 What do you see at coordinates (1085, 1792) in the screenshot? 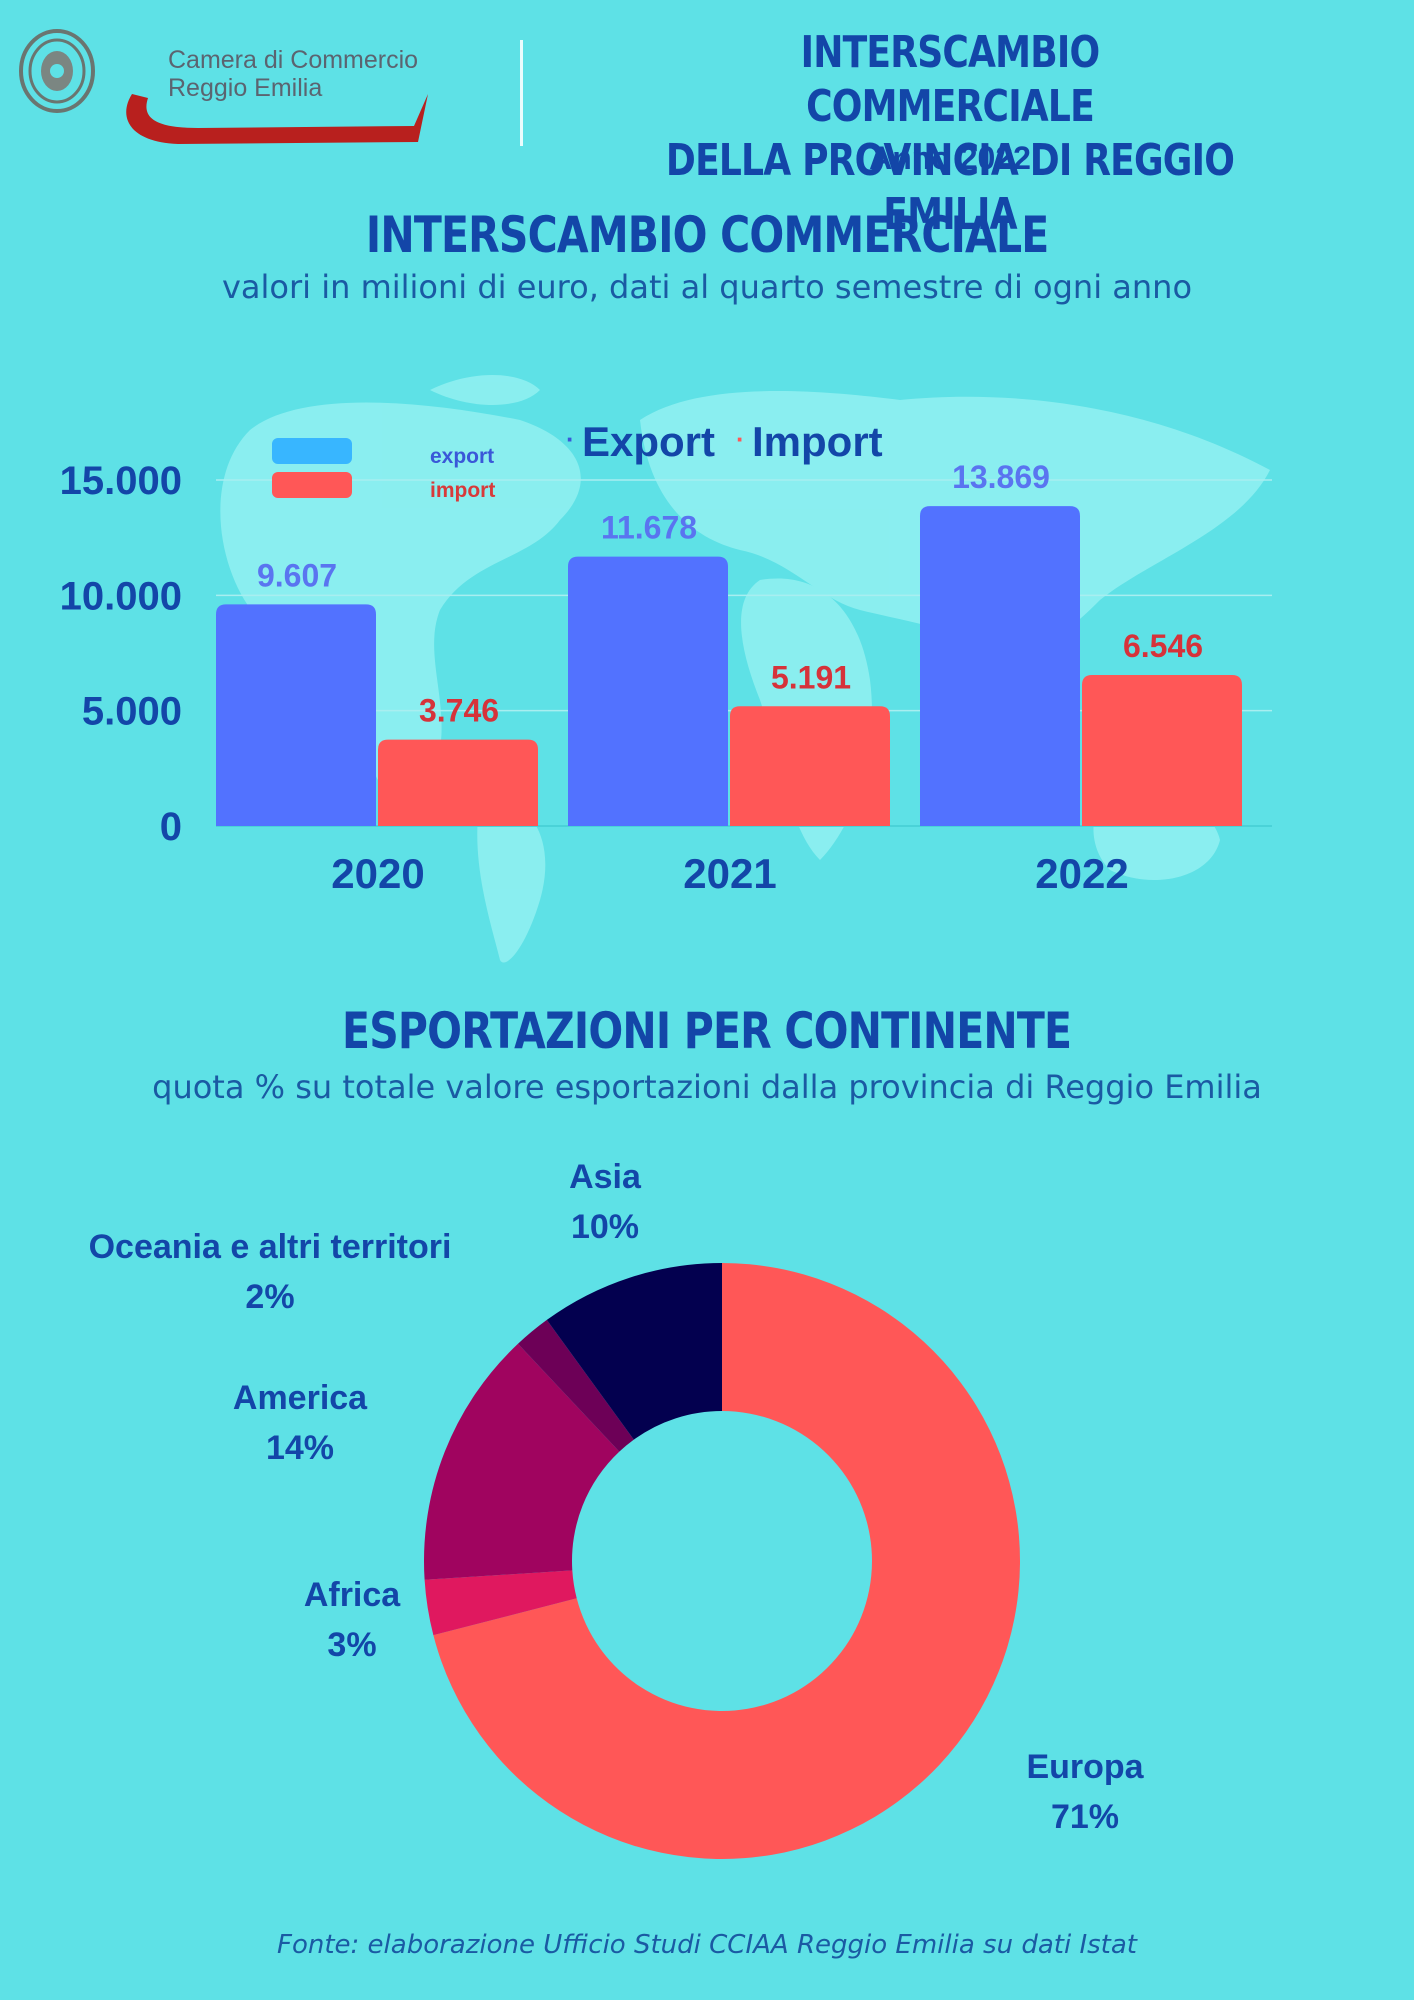
I see `pie-label-europa: Europa 71%` at bounding box center [1085, 1792].